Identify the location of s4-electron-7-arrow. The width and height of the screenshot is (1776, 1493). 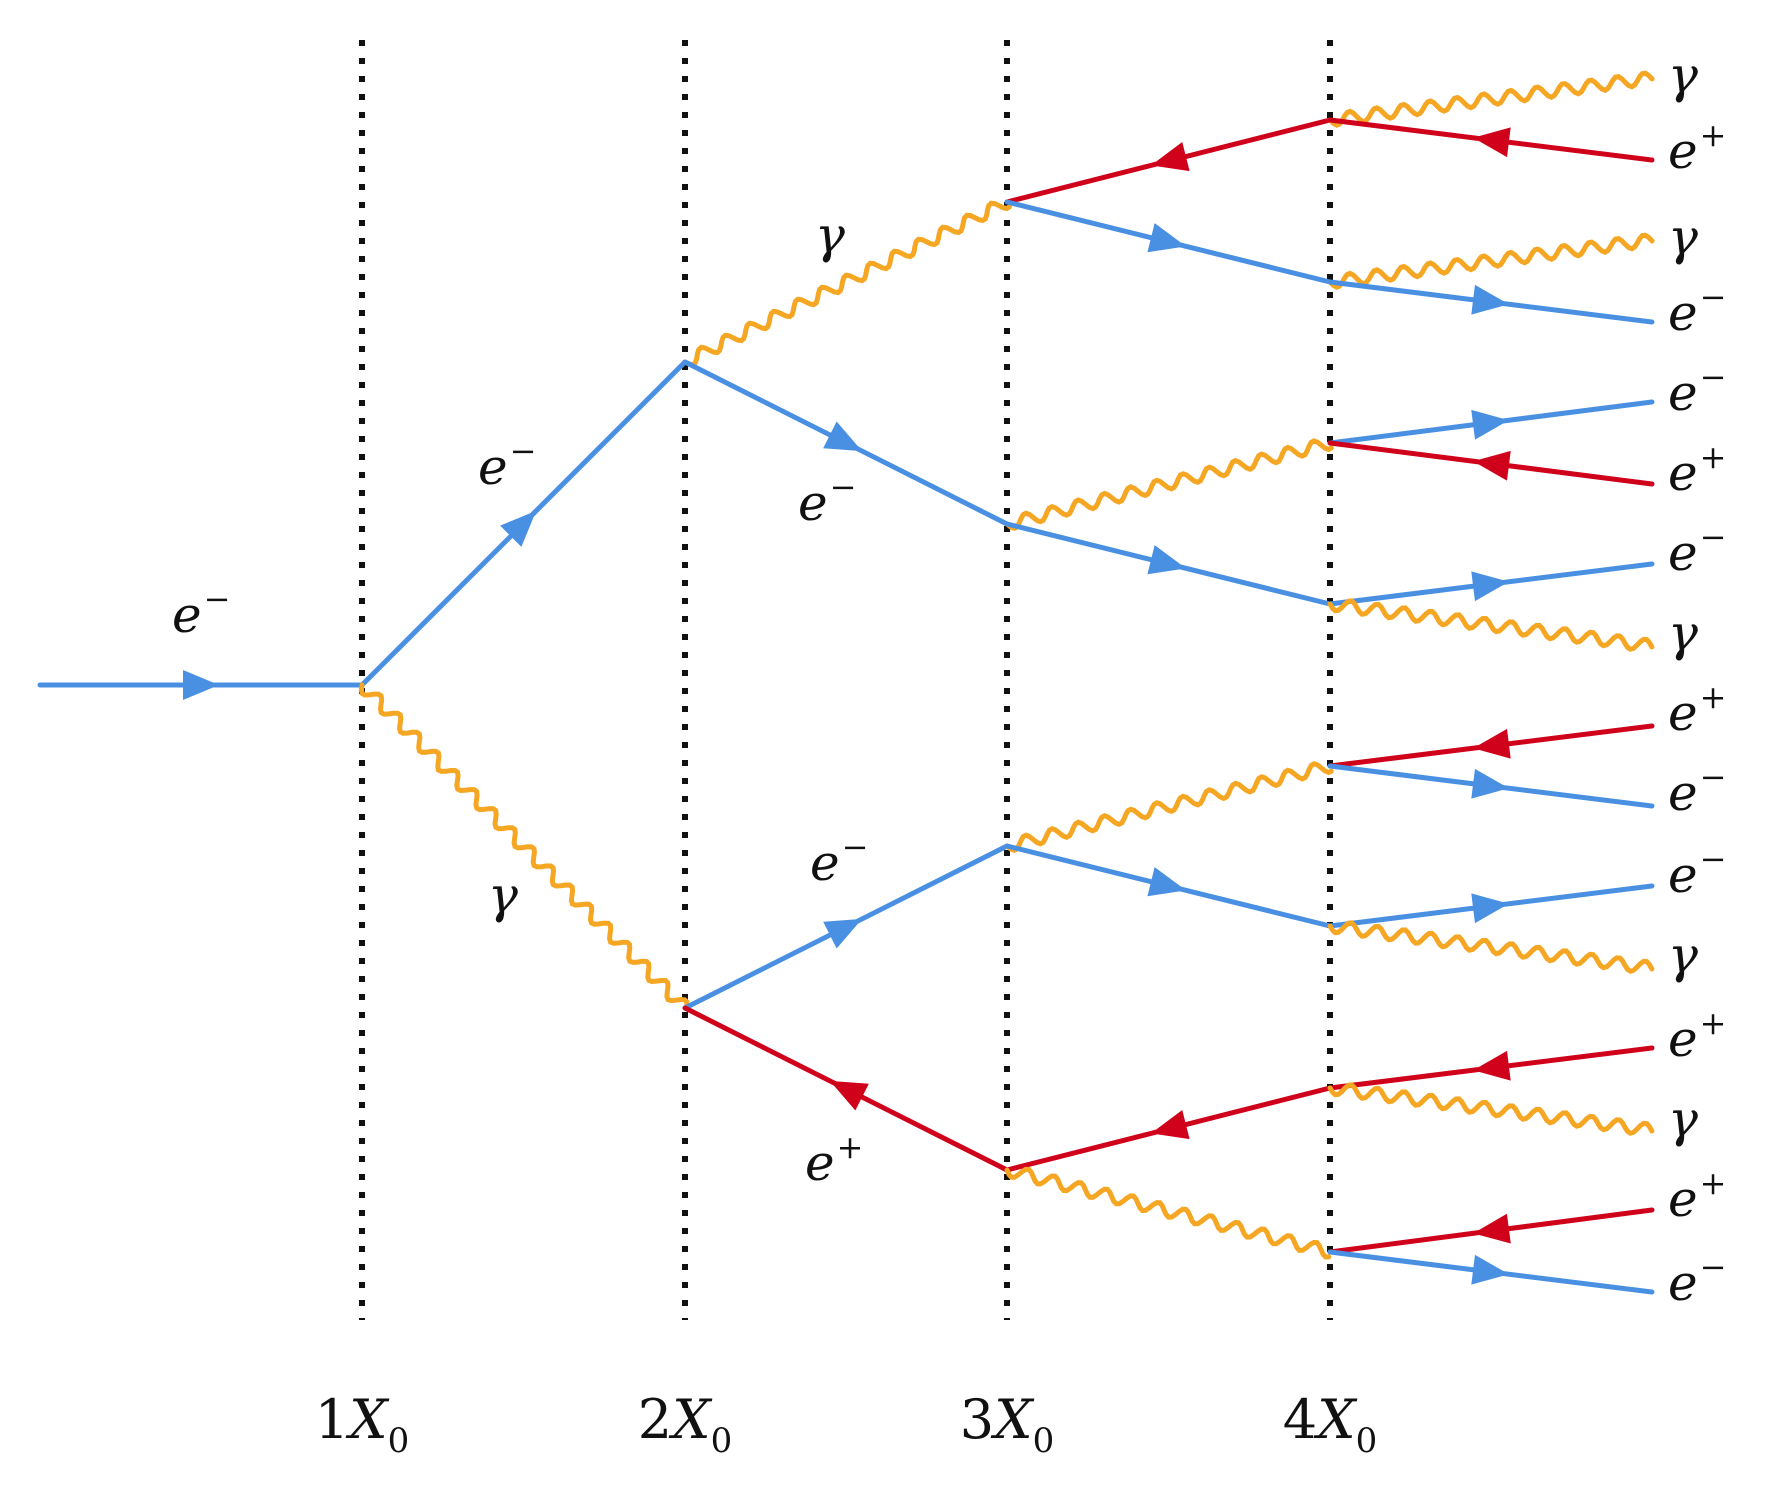
(1490, 586).